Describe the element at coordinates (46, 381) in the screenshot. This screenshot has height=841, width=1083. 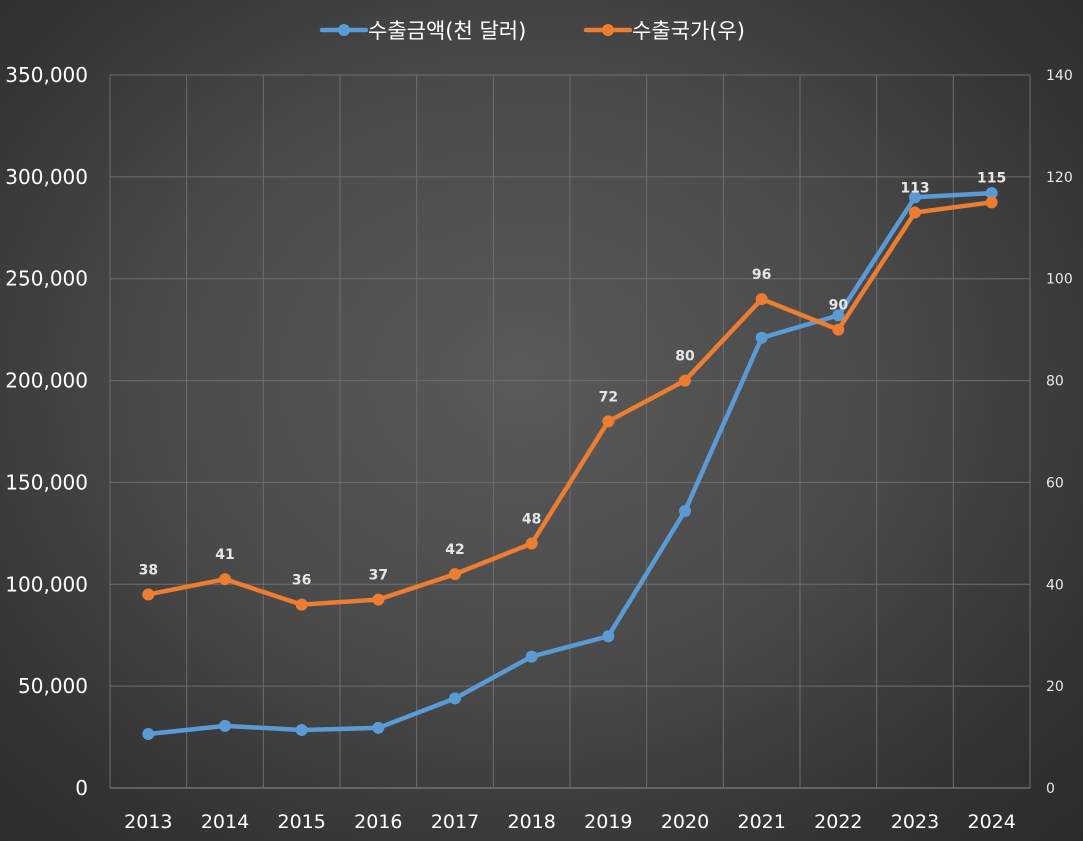
I see `left-axis-tick-label: 200,000` at that location.